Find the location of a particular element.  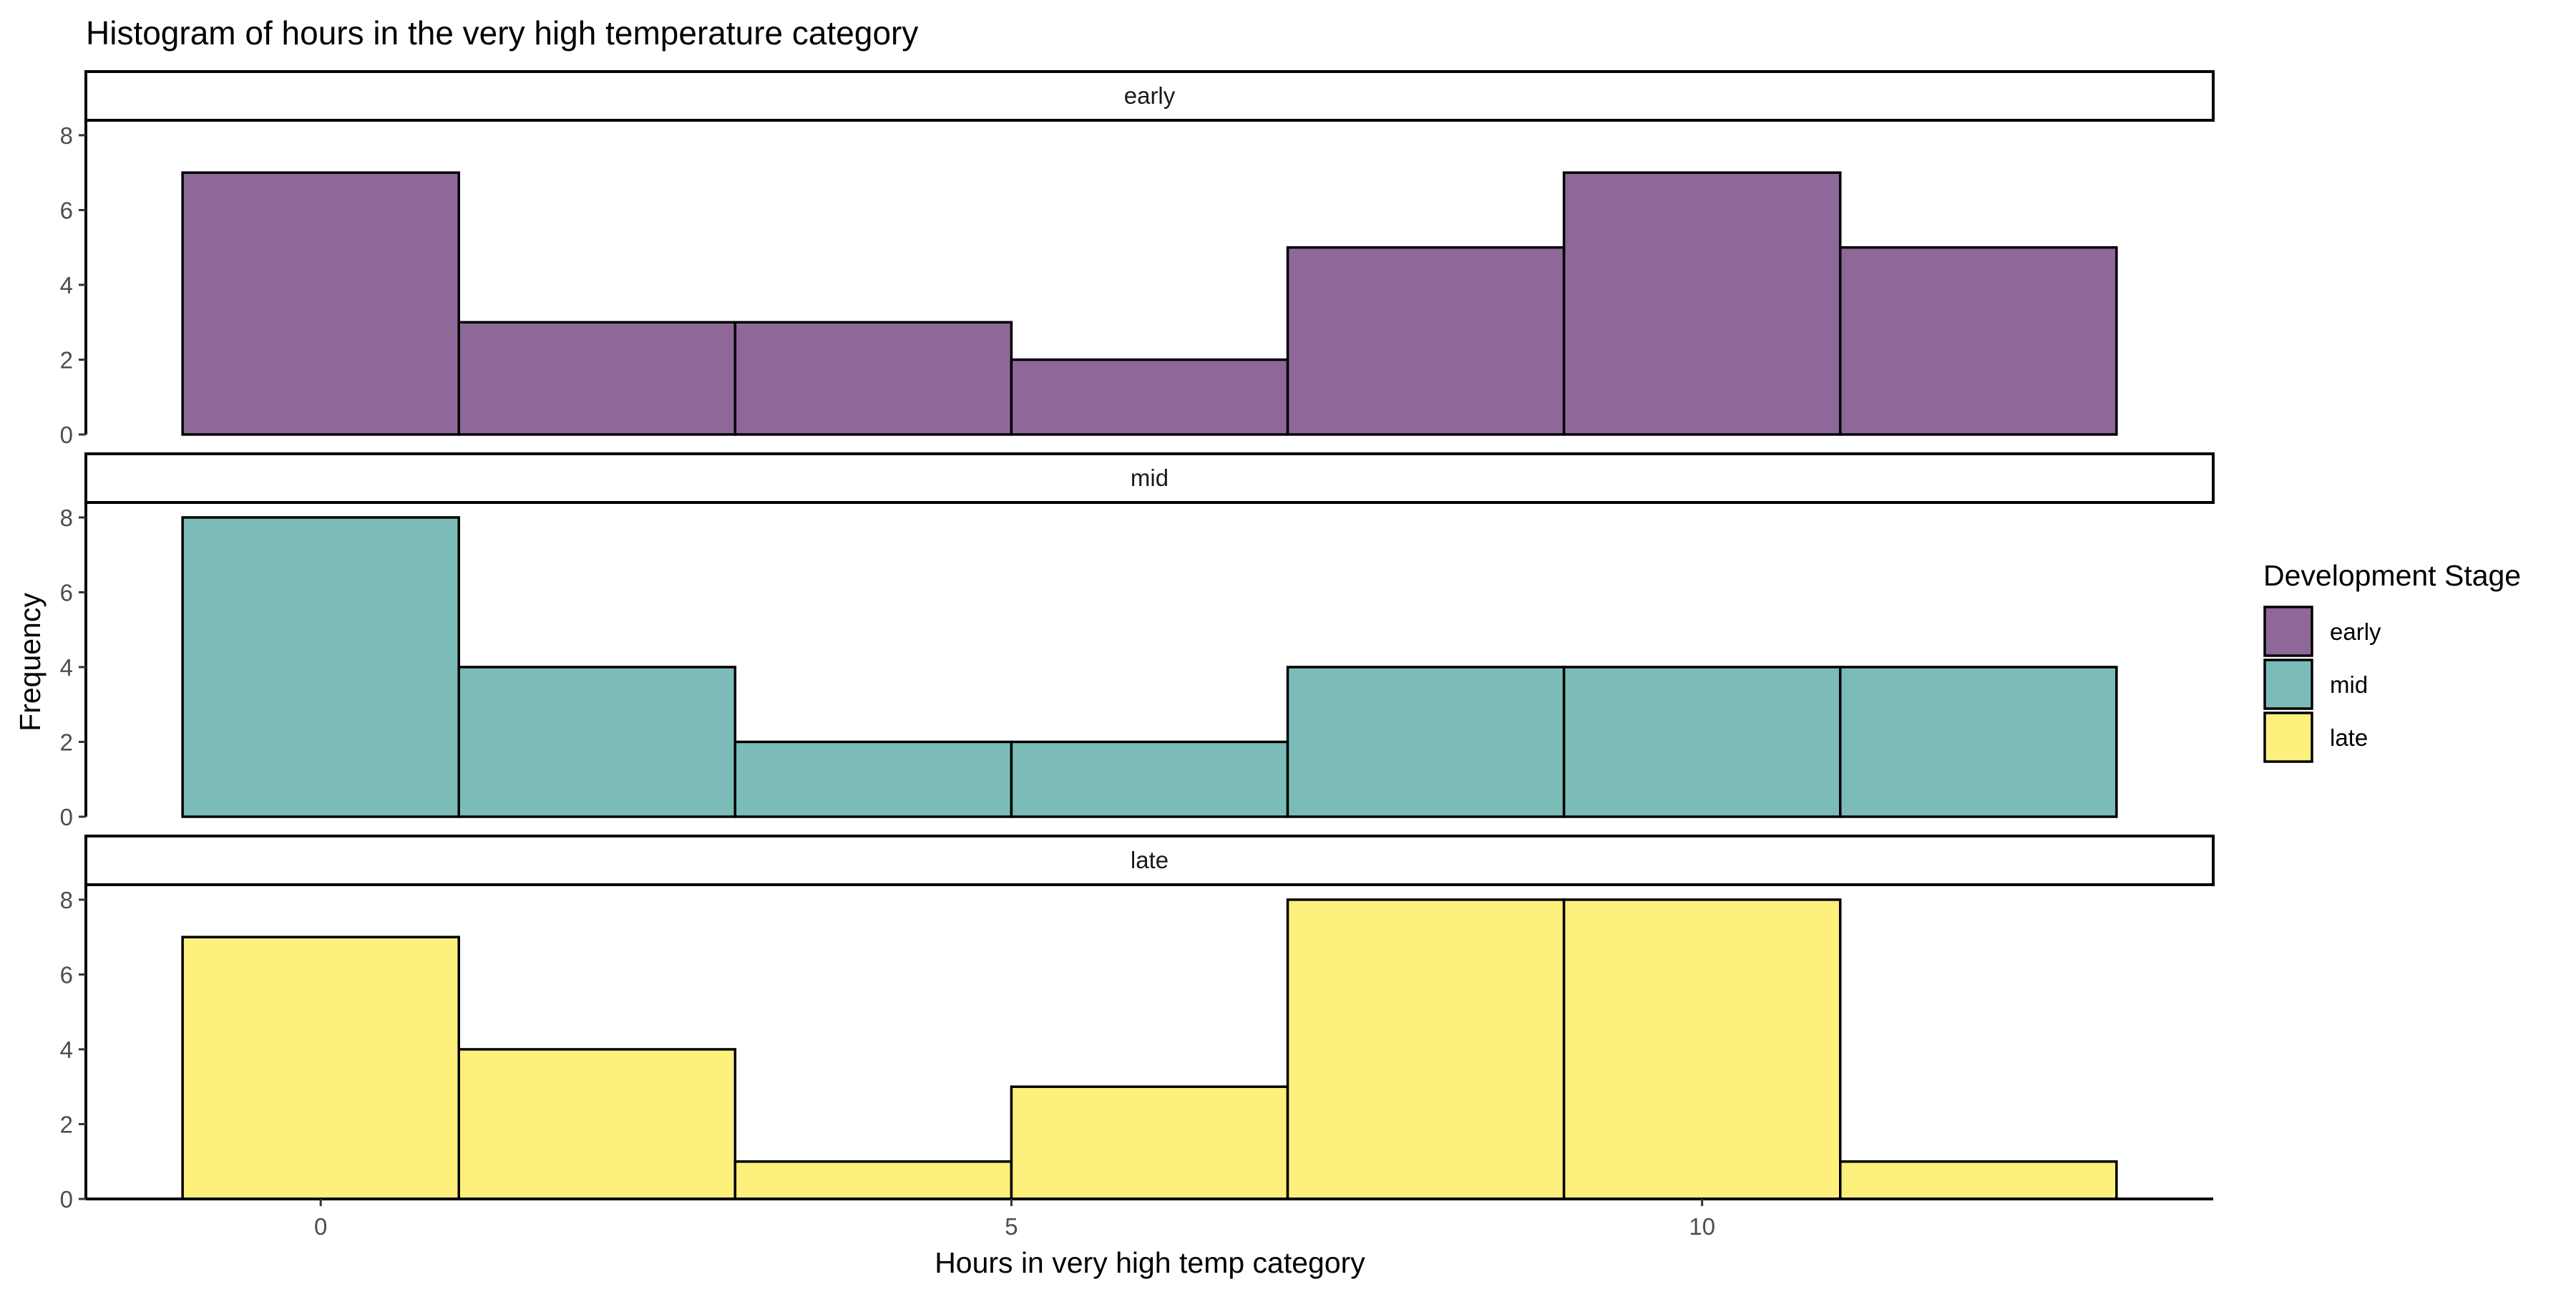

y-tick-label-late: 8 is located at coordinates (66, 900).